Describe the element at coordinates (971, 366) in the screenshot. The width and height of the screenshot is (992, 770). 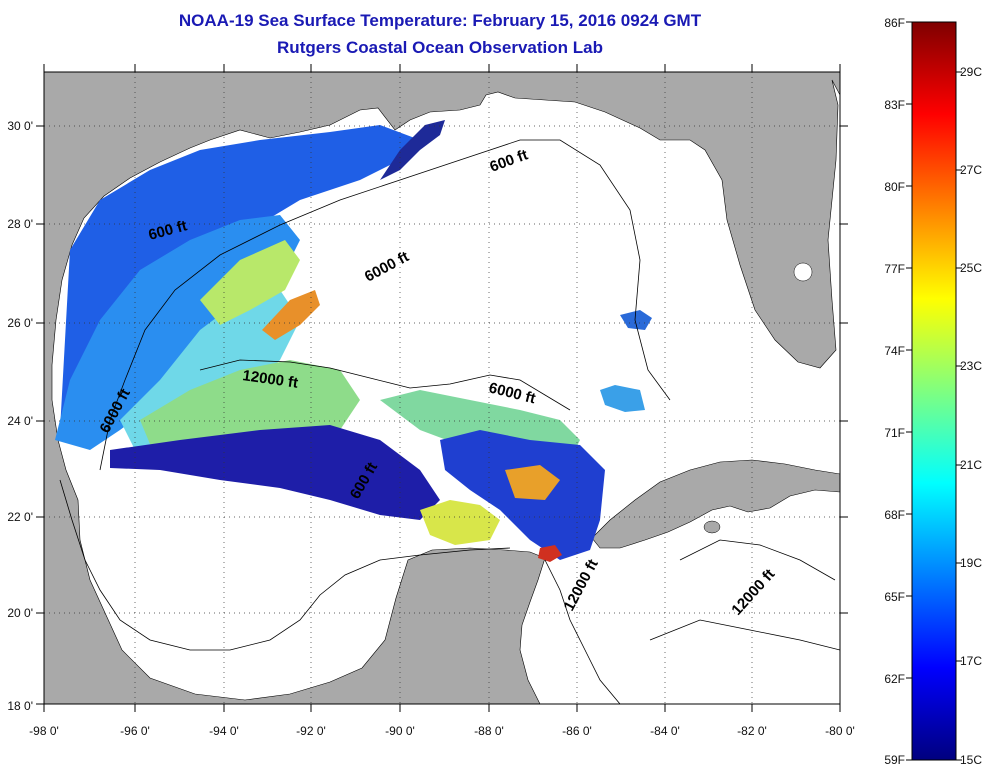
I see `colorbar-label-c: 23C` at that location.